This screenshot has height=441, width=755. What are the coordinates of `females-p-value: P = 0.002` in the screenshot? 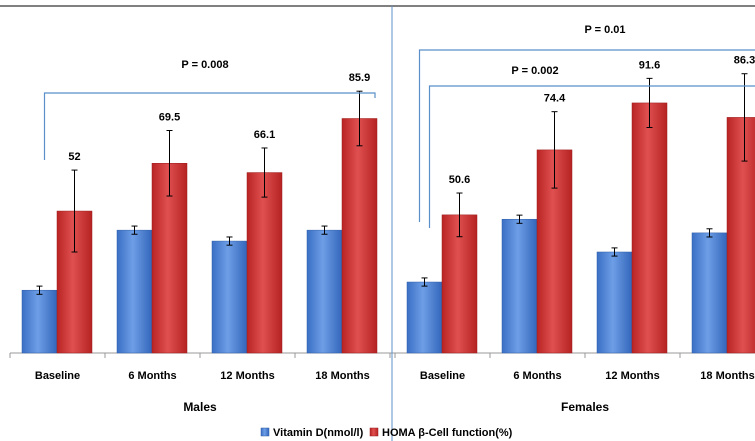 It's located at (534, 71).